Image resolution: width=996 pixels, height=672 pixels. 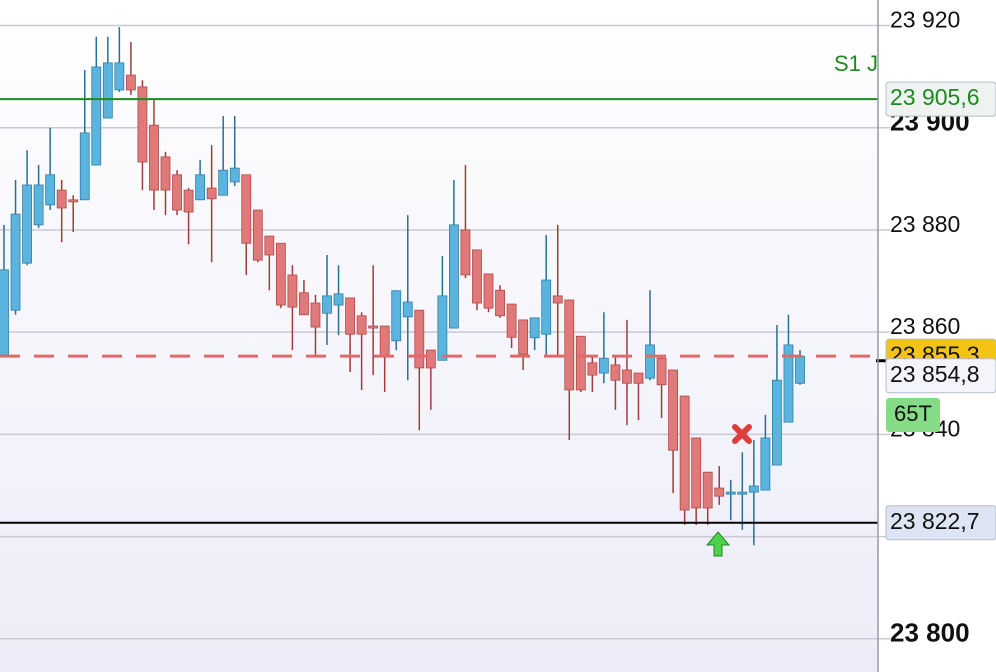 I want to click on y-tick-label: 23 860, so click(x=925, y=326).